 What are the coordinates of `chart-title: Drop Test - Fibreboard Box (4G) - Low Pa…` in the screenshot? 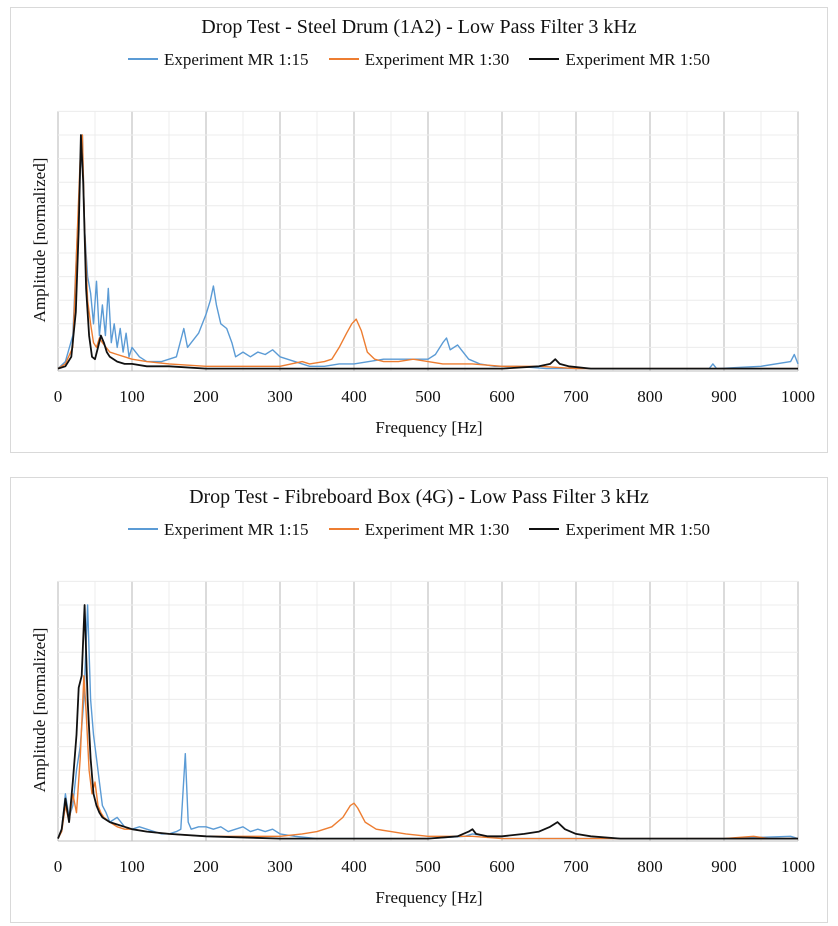 It's located at (419, 497).